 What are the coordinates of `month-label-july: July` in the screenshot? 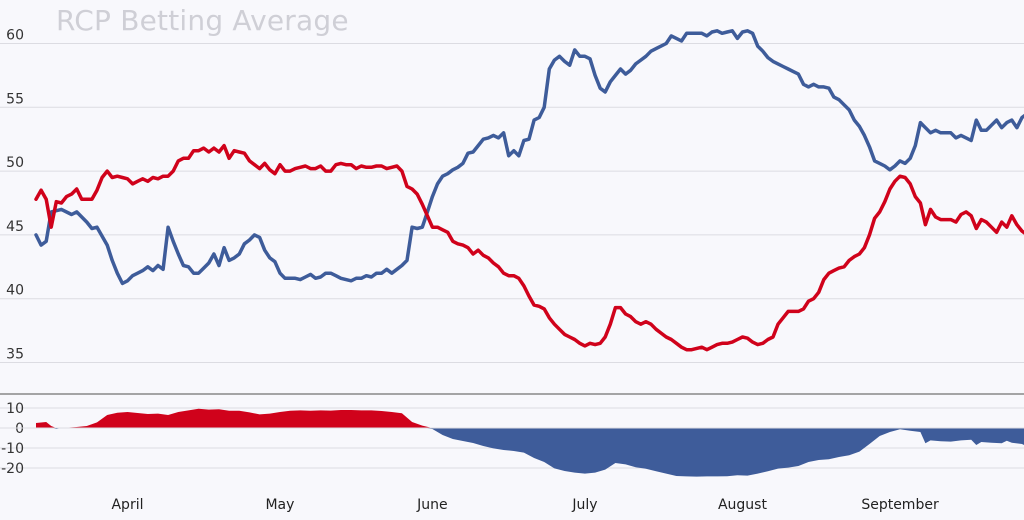 It's located at (584, 505).